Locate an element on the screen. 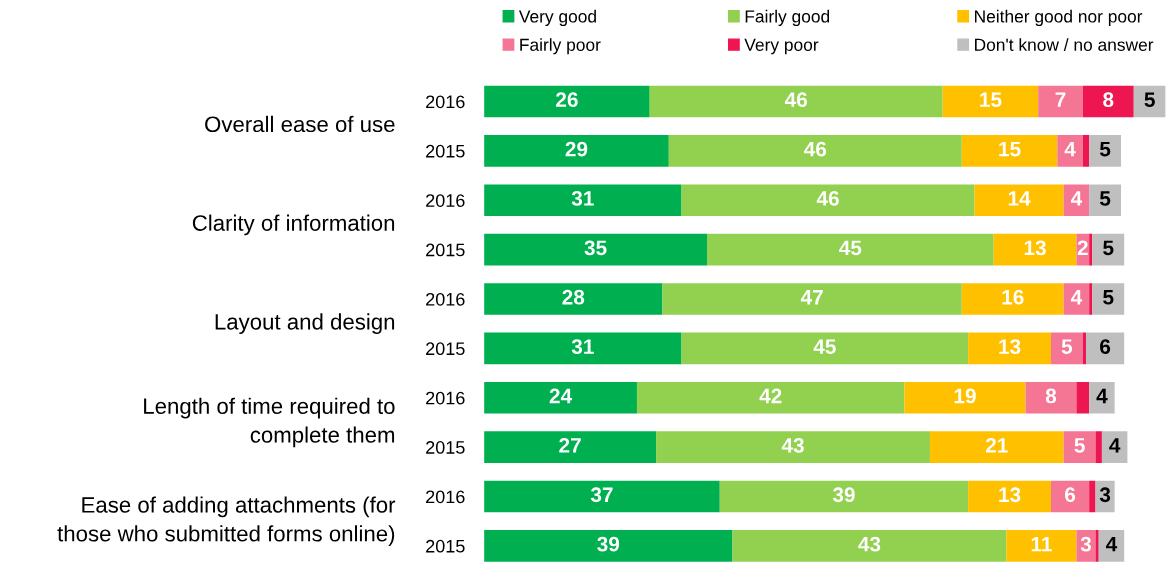 This screenshot has height=578, width=1175. text: Ease of adding attachments (for those who submitted forms online) is located at coordinates (226, 521).